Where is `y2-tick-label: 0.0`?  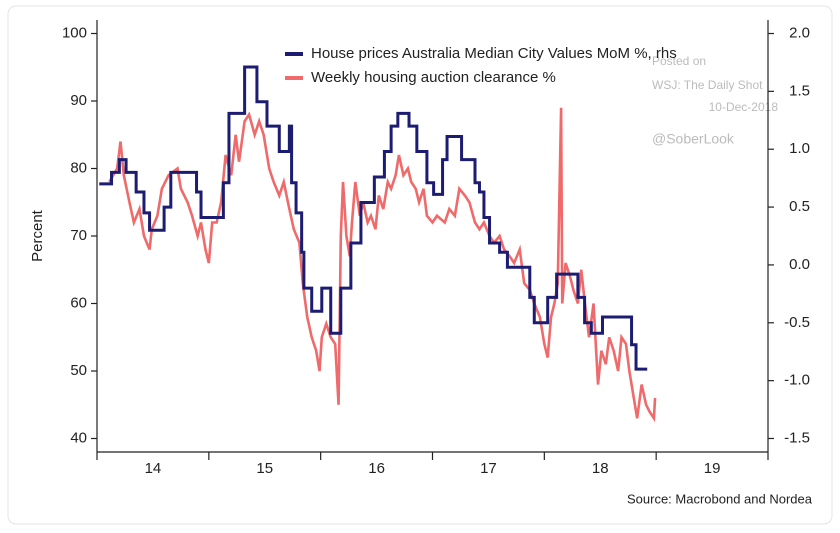 y2-tick-label: 0.0 is located at coordinates (799, 264).